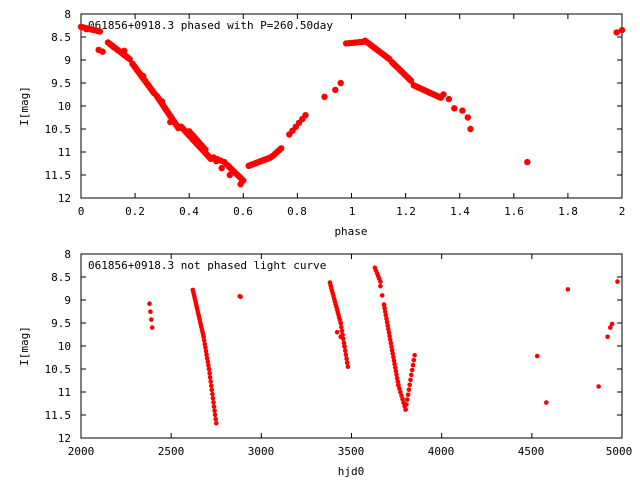 This screenshot has height=480, width=640. Describe the element at coordinates (531, 451) in the screenshot. I see `unphased-x-tick-label: 4500` at that location.